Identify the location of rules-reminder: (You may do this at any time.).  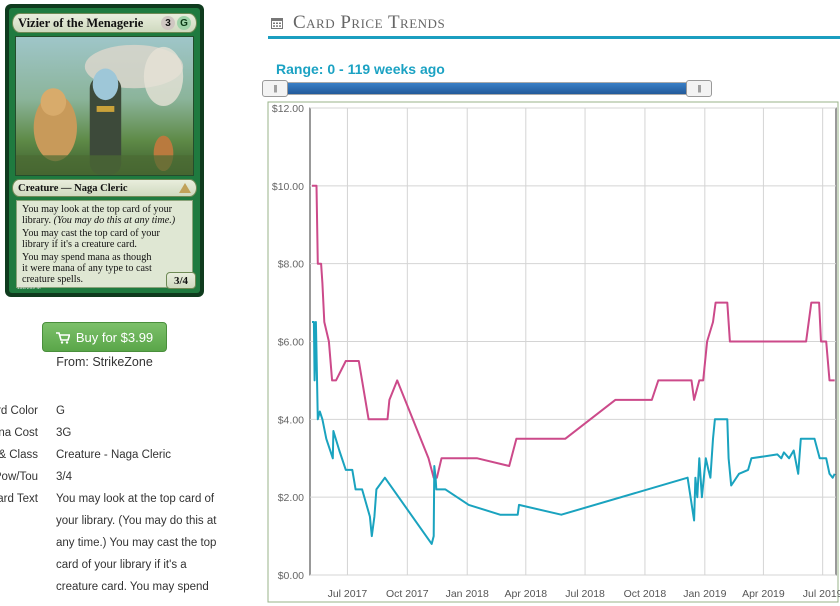
(114, 220).